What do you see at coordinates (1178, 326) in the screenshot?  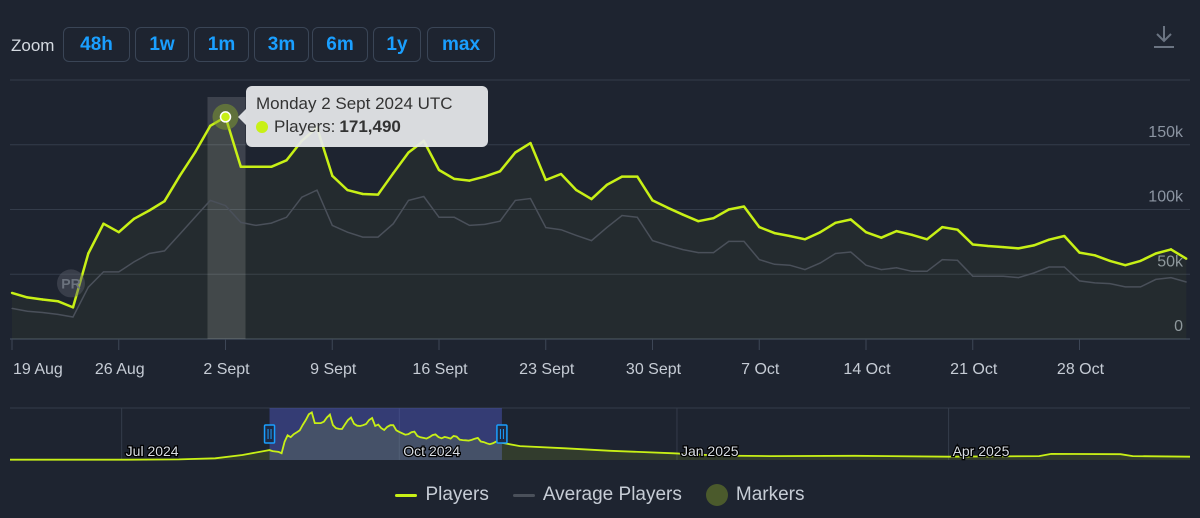 I see `y-tick-label: 0` at bounding box center [1178, 326].